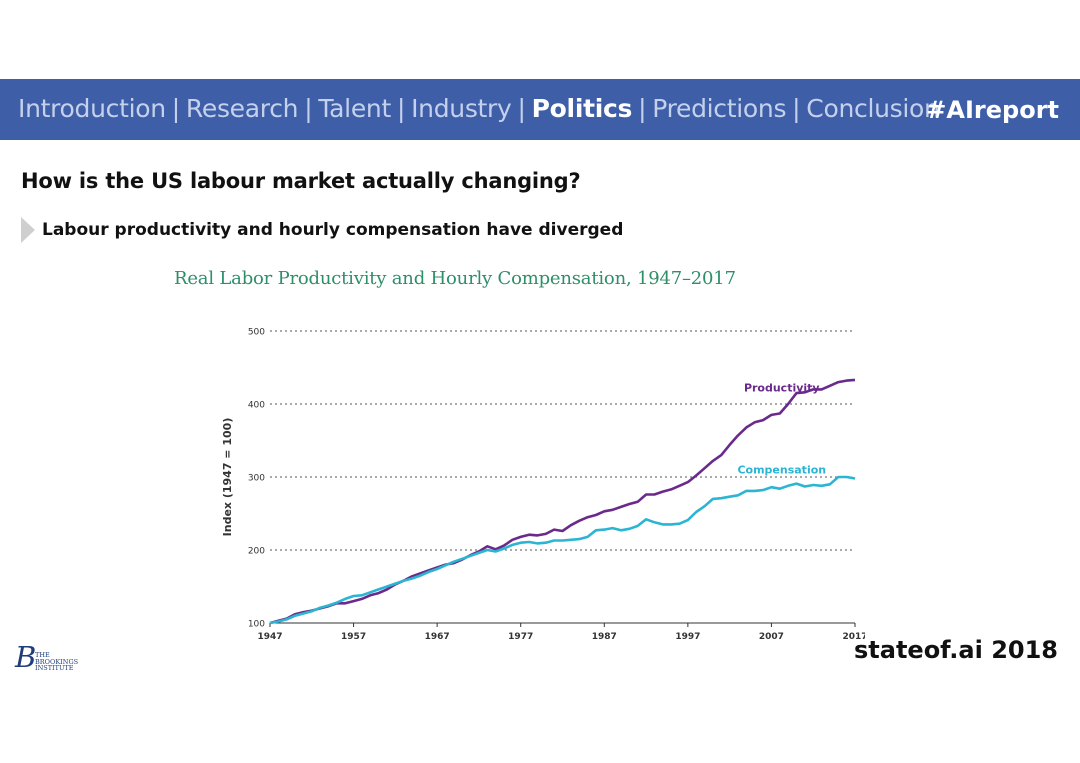  I want to click on x-tick-label: 2017, so click(853, 637).